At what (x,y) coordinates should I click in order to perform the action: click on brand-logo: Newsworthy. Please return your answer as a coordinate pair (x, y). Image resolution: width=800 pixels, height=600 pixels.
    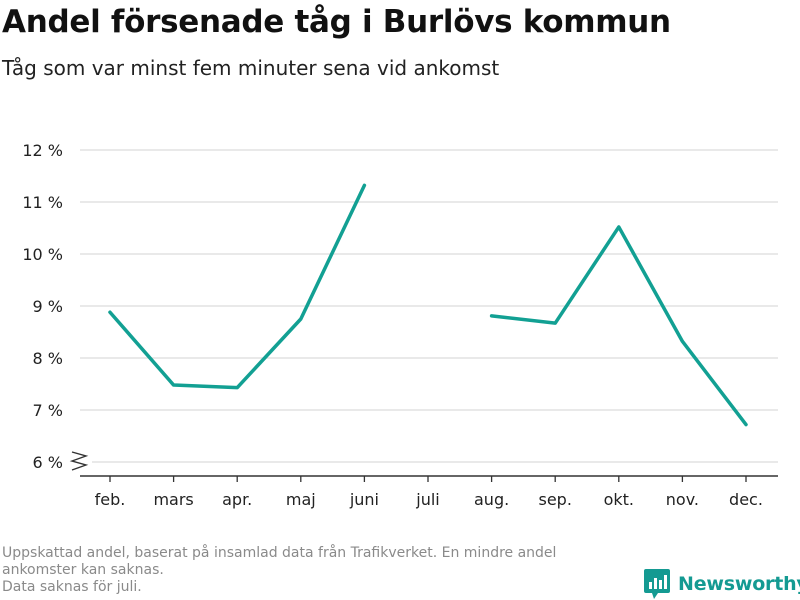
    Looking at the image, I should click on (722, 584).